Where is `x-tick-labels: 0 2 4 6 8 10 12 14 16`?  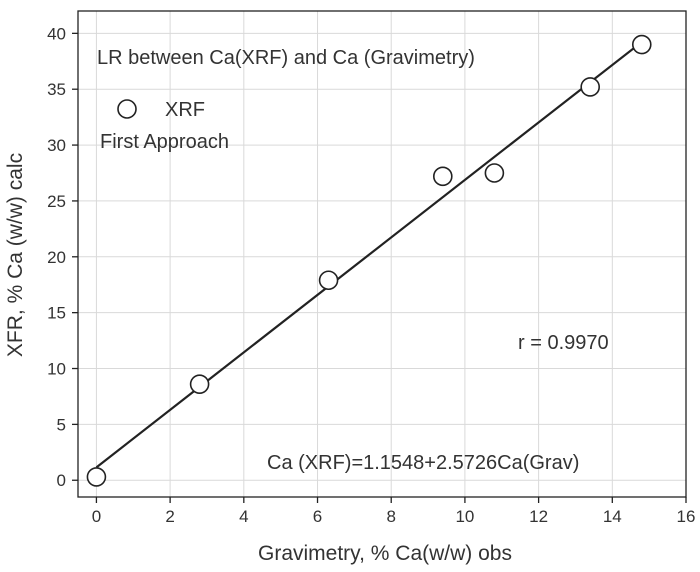 x-tick-labels: 0 2 4 6 8 10 12 14 16 is located at coordinates (394, 516).